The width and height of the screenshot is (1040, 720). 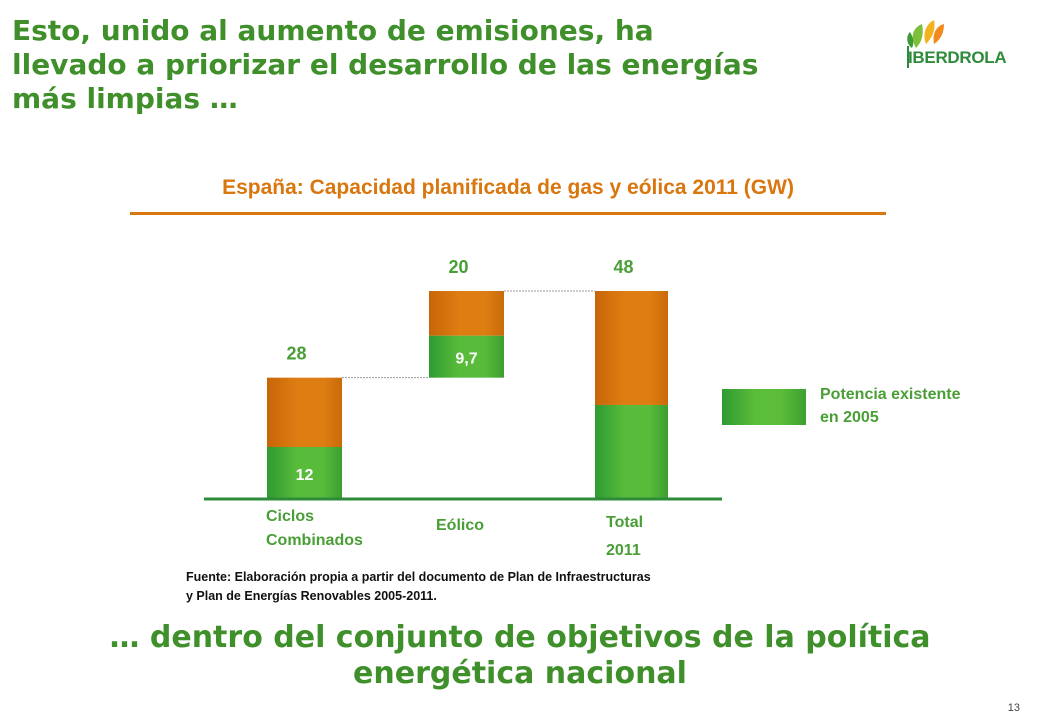 What do you see at coordinates (466, 313) in the screenshot?
I see `bar-planned-eolico` at bounding box center [466, 313].